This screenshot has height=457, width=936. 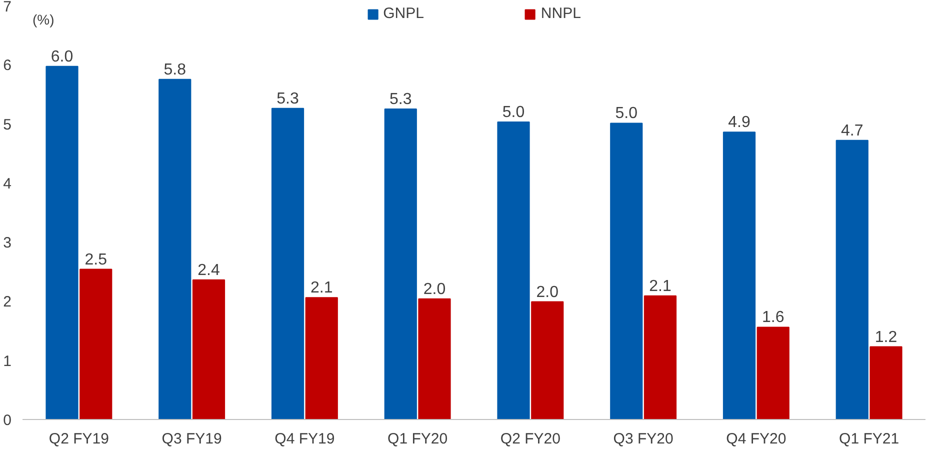 What do you see at coordinates (739, 123) in the screenshot?
I see `data-label: 4.9` at bounding box center [739, 123].